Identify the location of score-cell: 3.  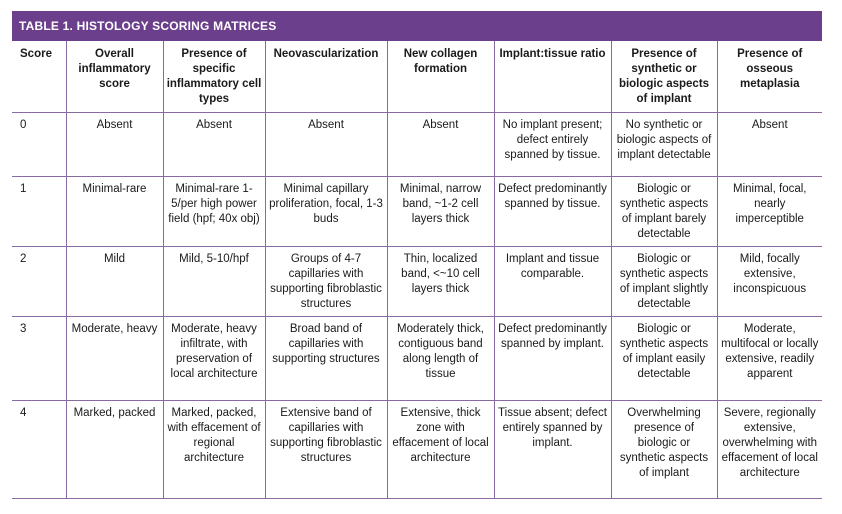
(39, 358).